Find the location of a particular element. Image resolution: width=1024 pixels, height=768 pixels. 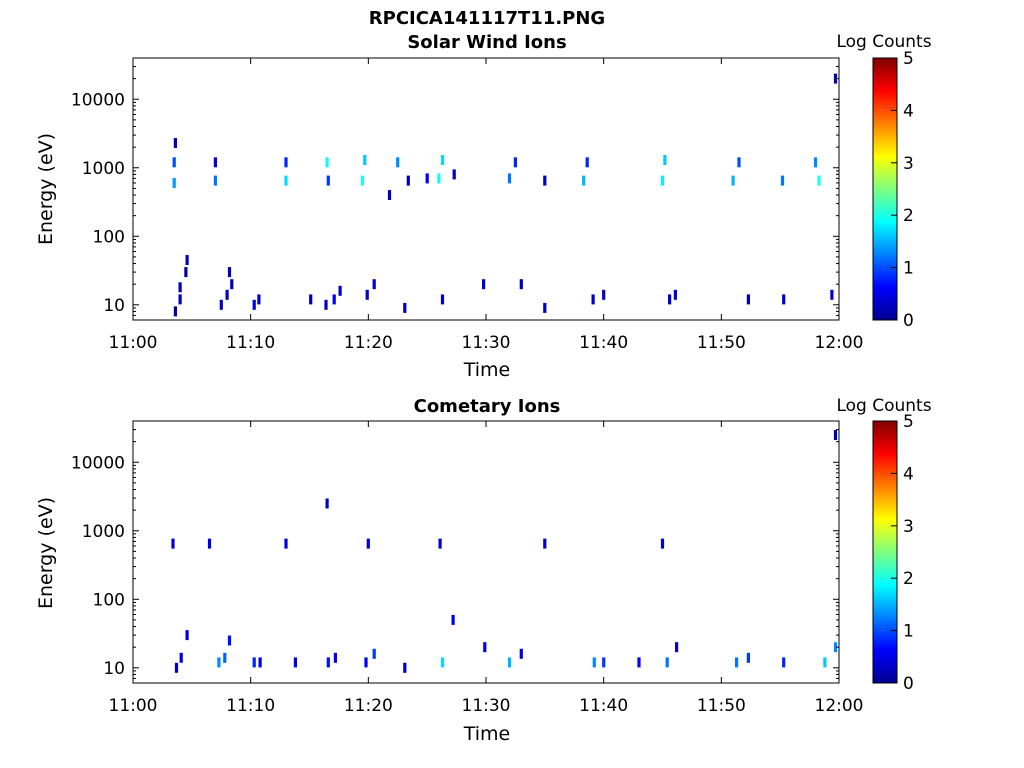

x-tick-label: 11:40 is located at coordinates (603, 706).